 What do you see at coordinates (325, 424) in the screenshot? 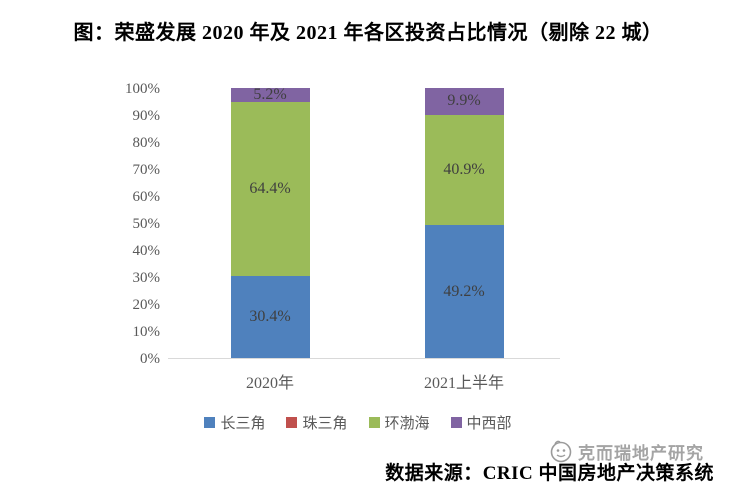
I see `legend-label: 珠三角` at bounding box center [325, 424].